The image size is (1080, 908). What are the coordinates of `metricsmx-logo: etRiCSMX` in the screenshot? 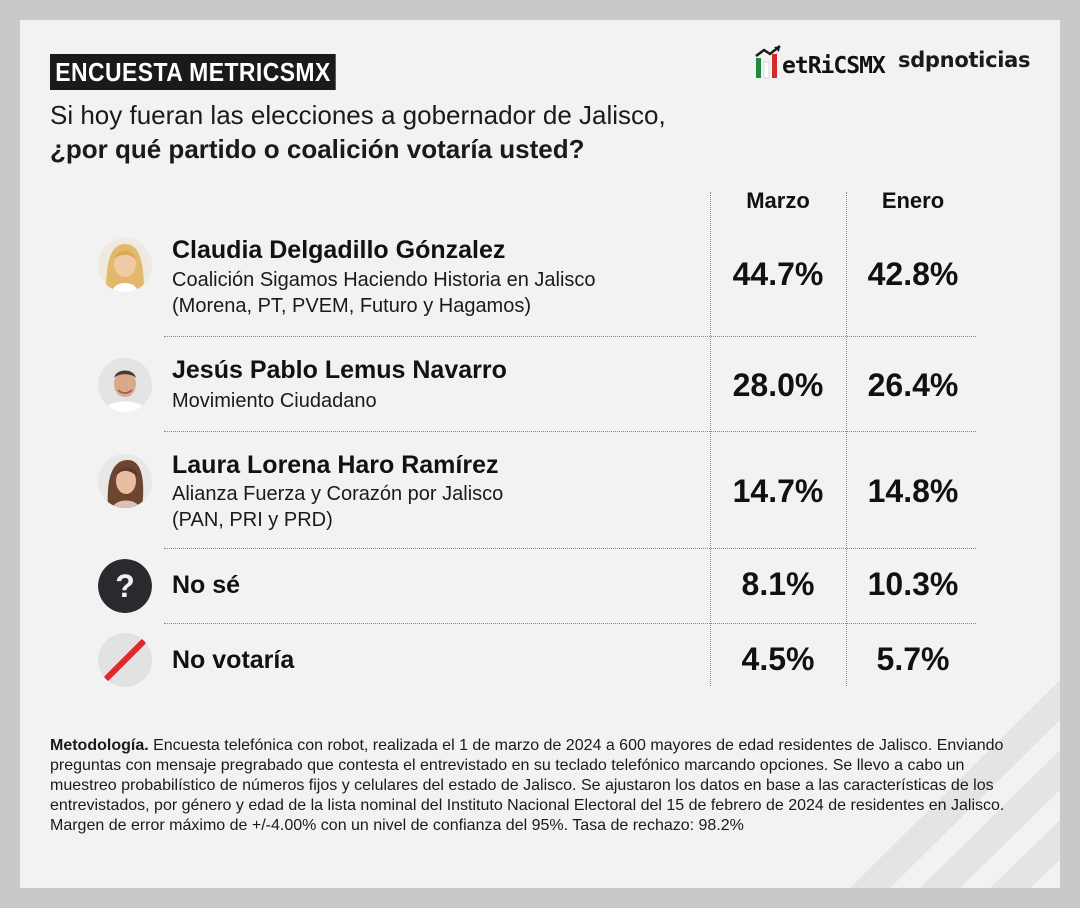 It's located at (820, 60).